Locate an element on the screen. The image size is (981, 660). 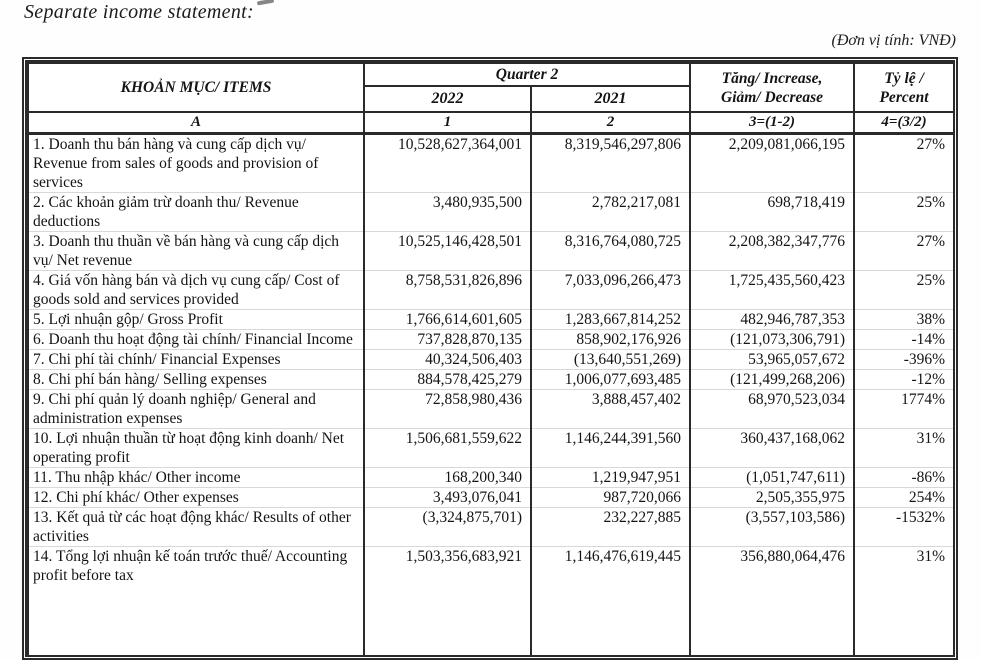
value-2022-cell: 72,858,980,436 is located at coordinates (447, 409).